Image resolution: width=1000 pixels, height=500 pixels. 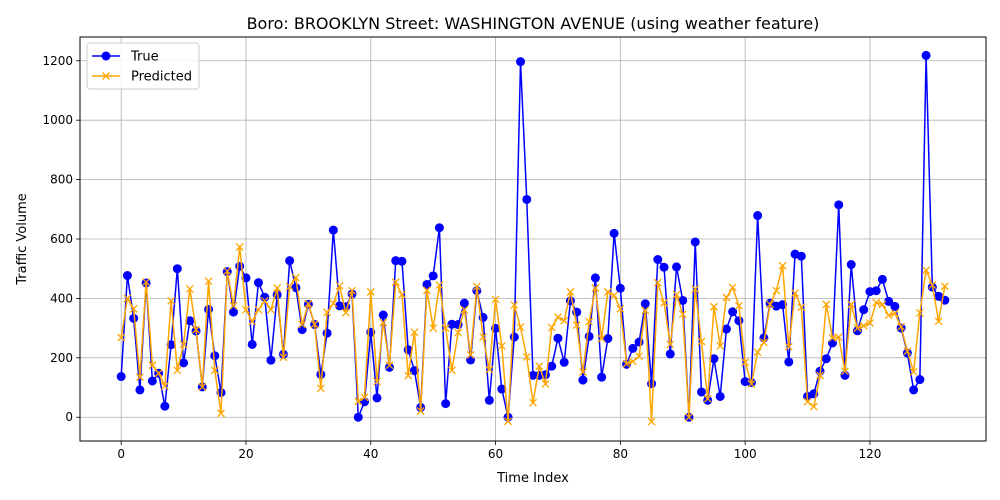 I want to click on legend-label: Predicted, so click(x=161, y=77).